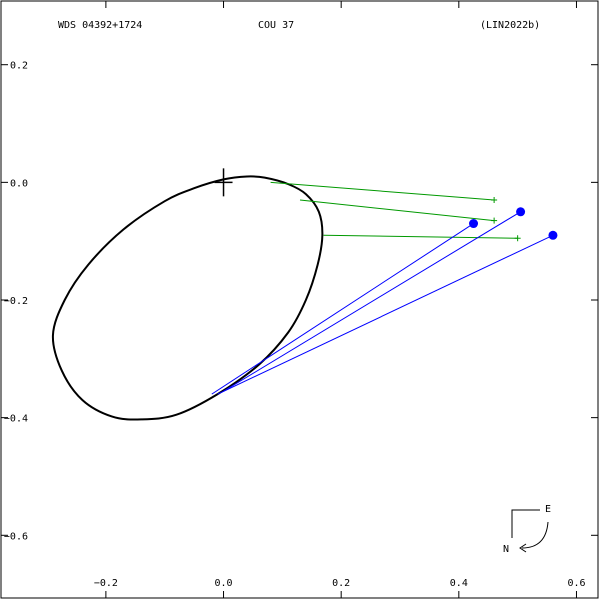  I want to click on x-tick-label: 0.6, so click(576, 583).